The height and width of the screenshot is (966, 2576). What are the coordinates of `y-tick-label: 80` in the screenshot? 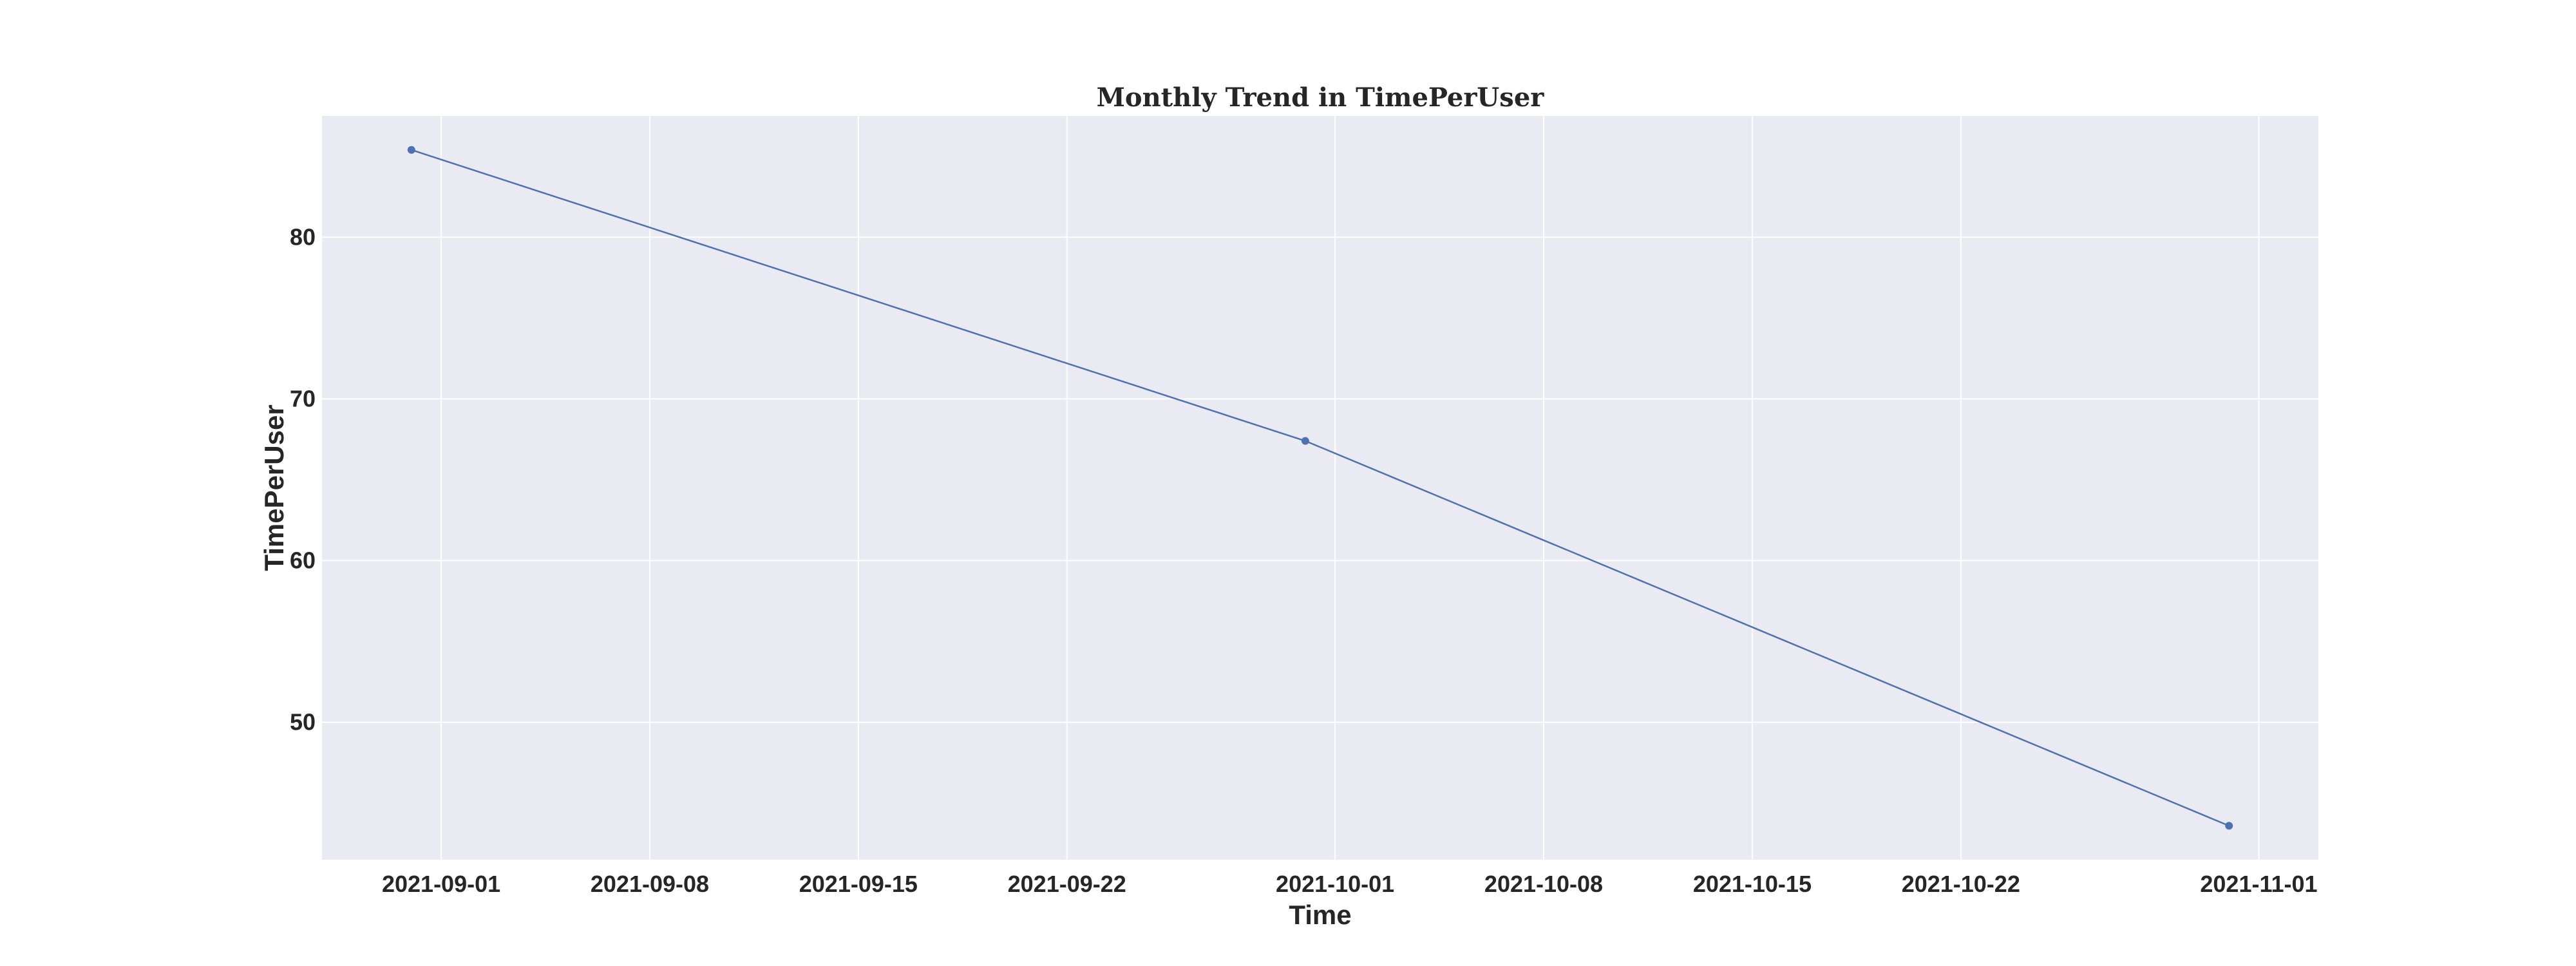 It's located at (303, 237).